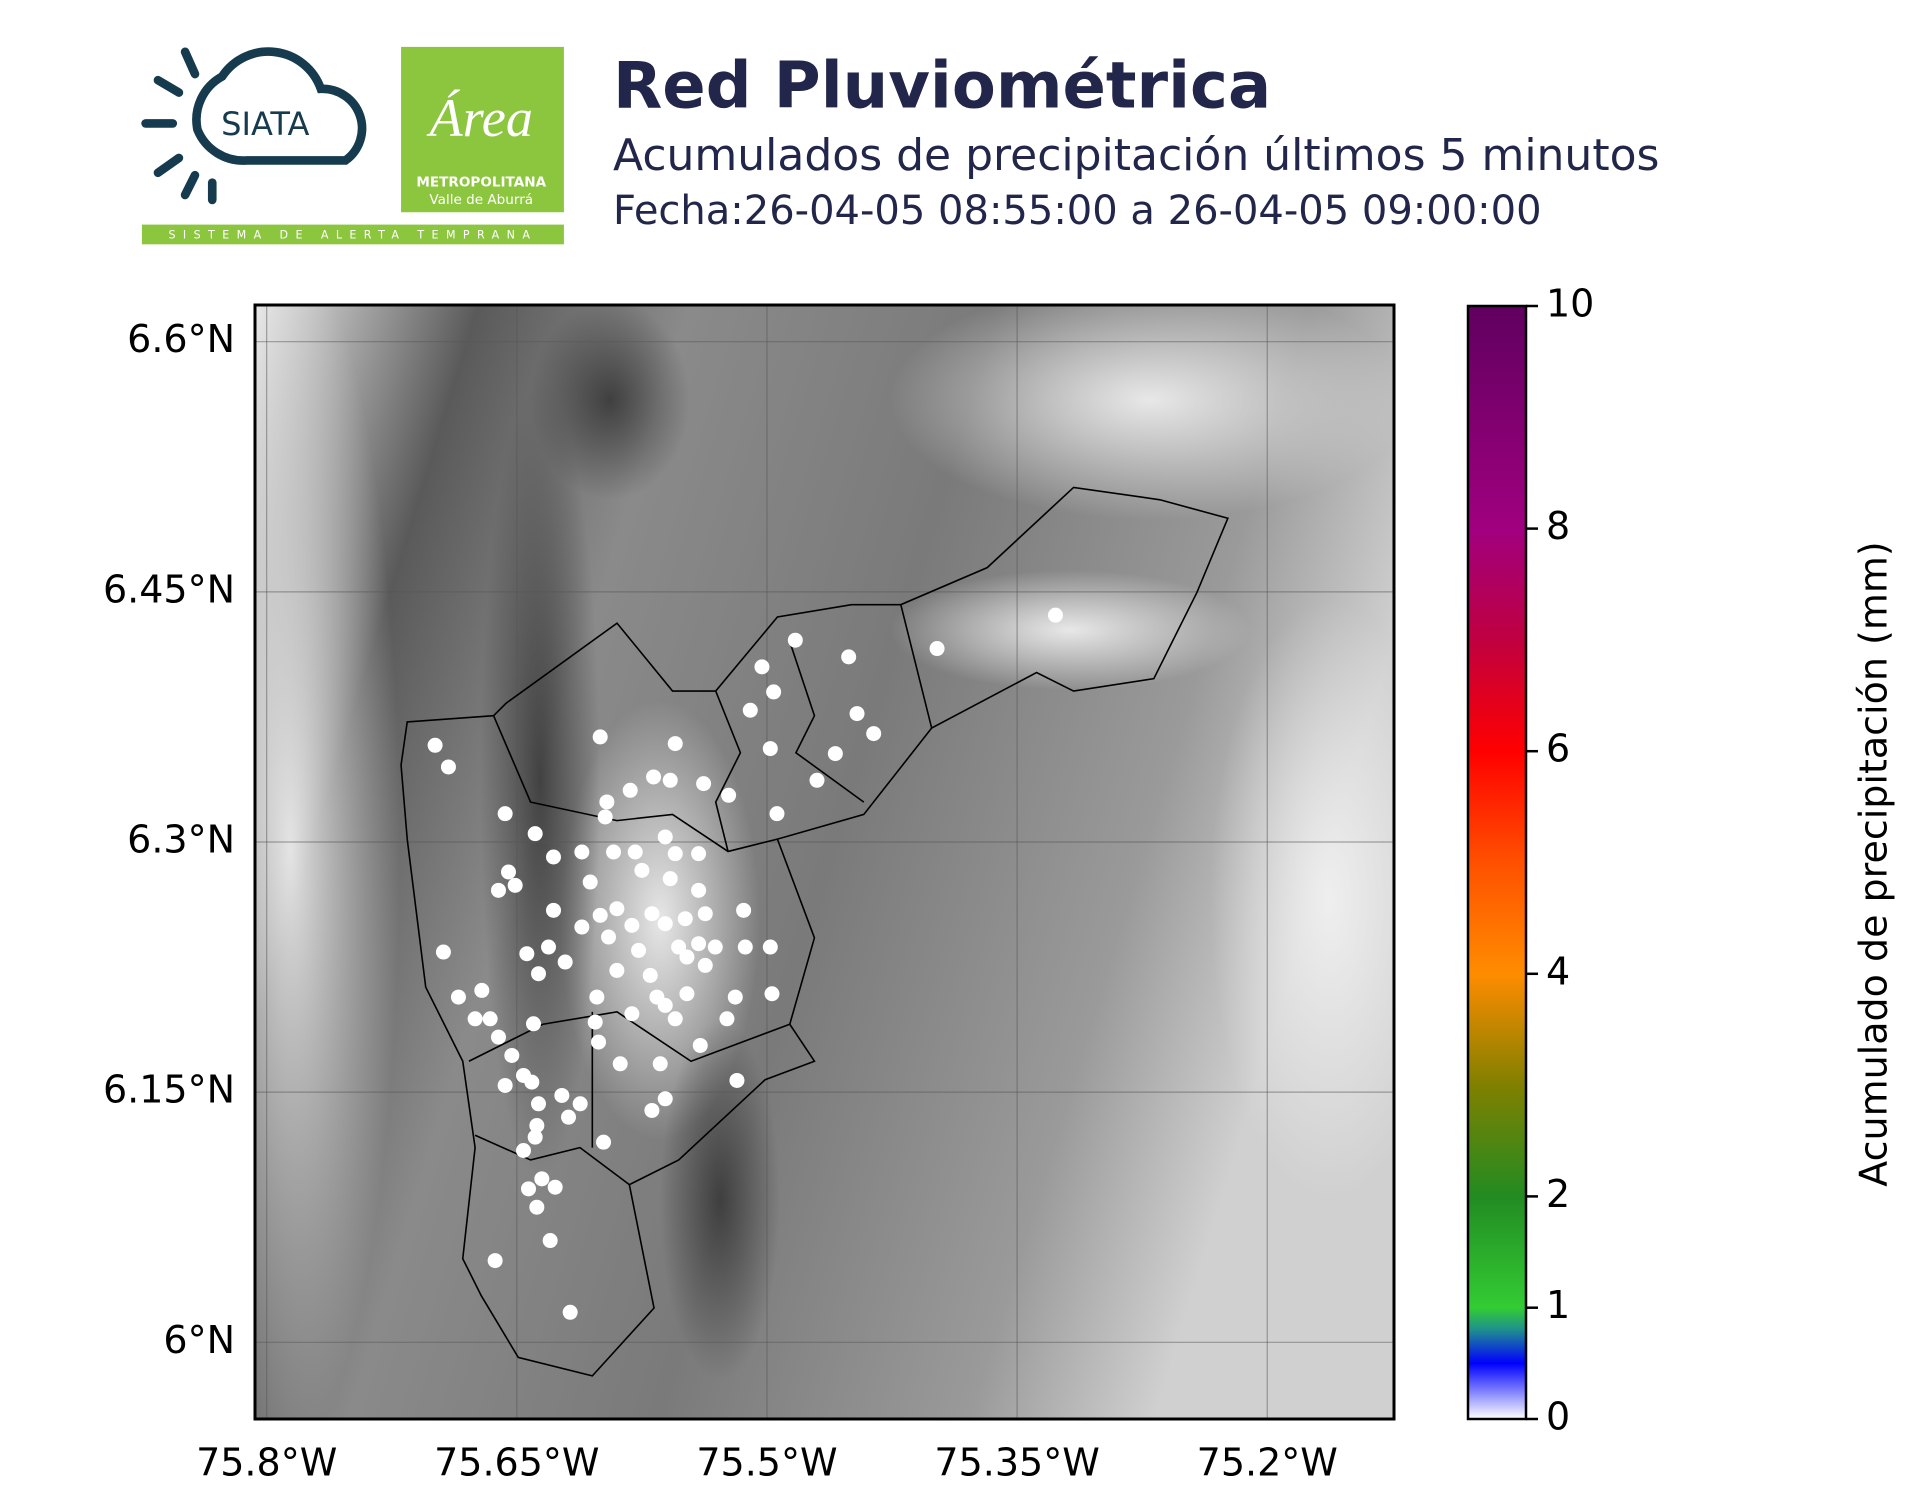 The height and width of the screenshot is (1506, 1925). Describe the element at coordinates (481, 200) in the screenshot. I see `logo-valle: Valle de Aburrá` at that location.